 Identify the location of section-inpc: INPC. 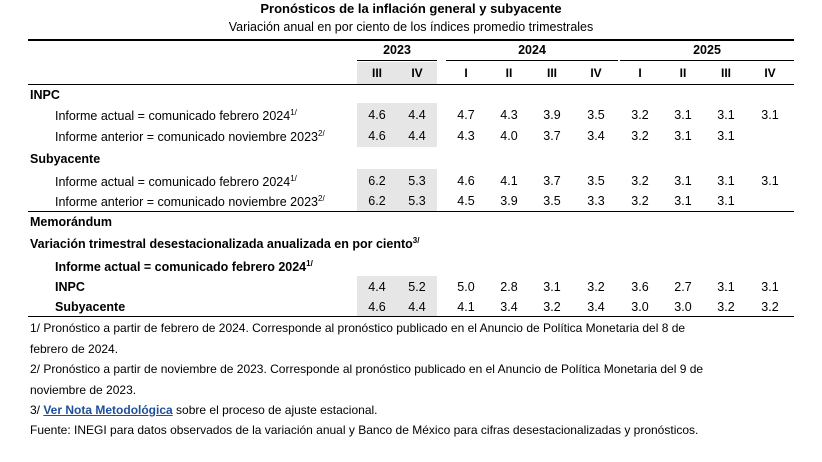
(45, 95).